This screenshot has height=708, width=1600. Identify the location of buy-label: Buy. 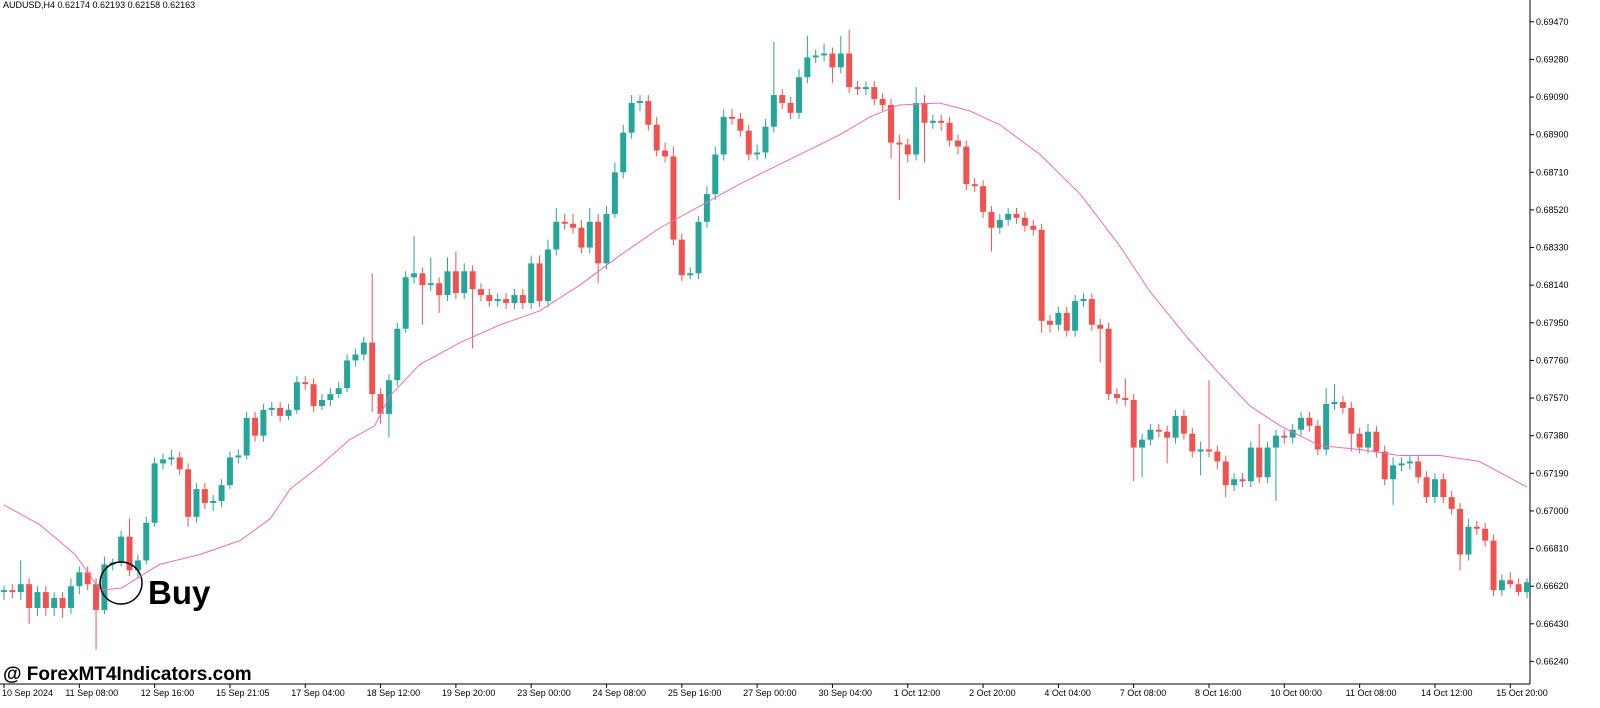
(179, 592).